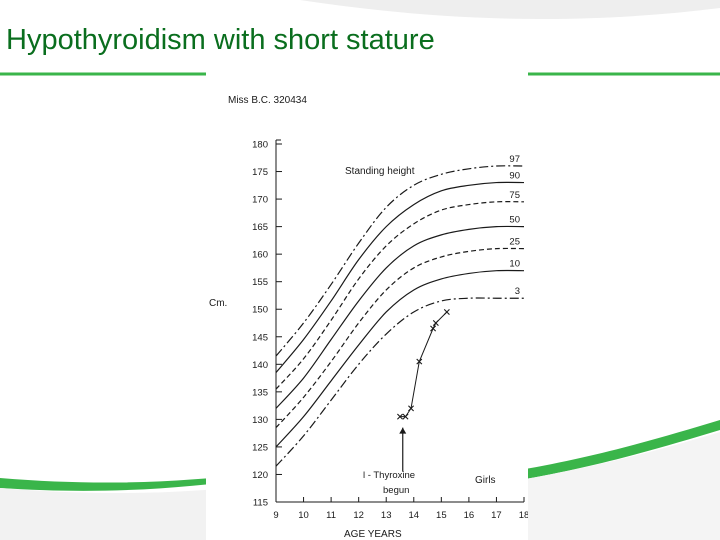 Image resolution: width=720 pixels, height=540 pixels. Describe the element at coordinates (331, 515) in the screenshot. I see `x-tick-label-11: 11` at that location.